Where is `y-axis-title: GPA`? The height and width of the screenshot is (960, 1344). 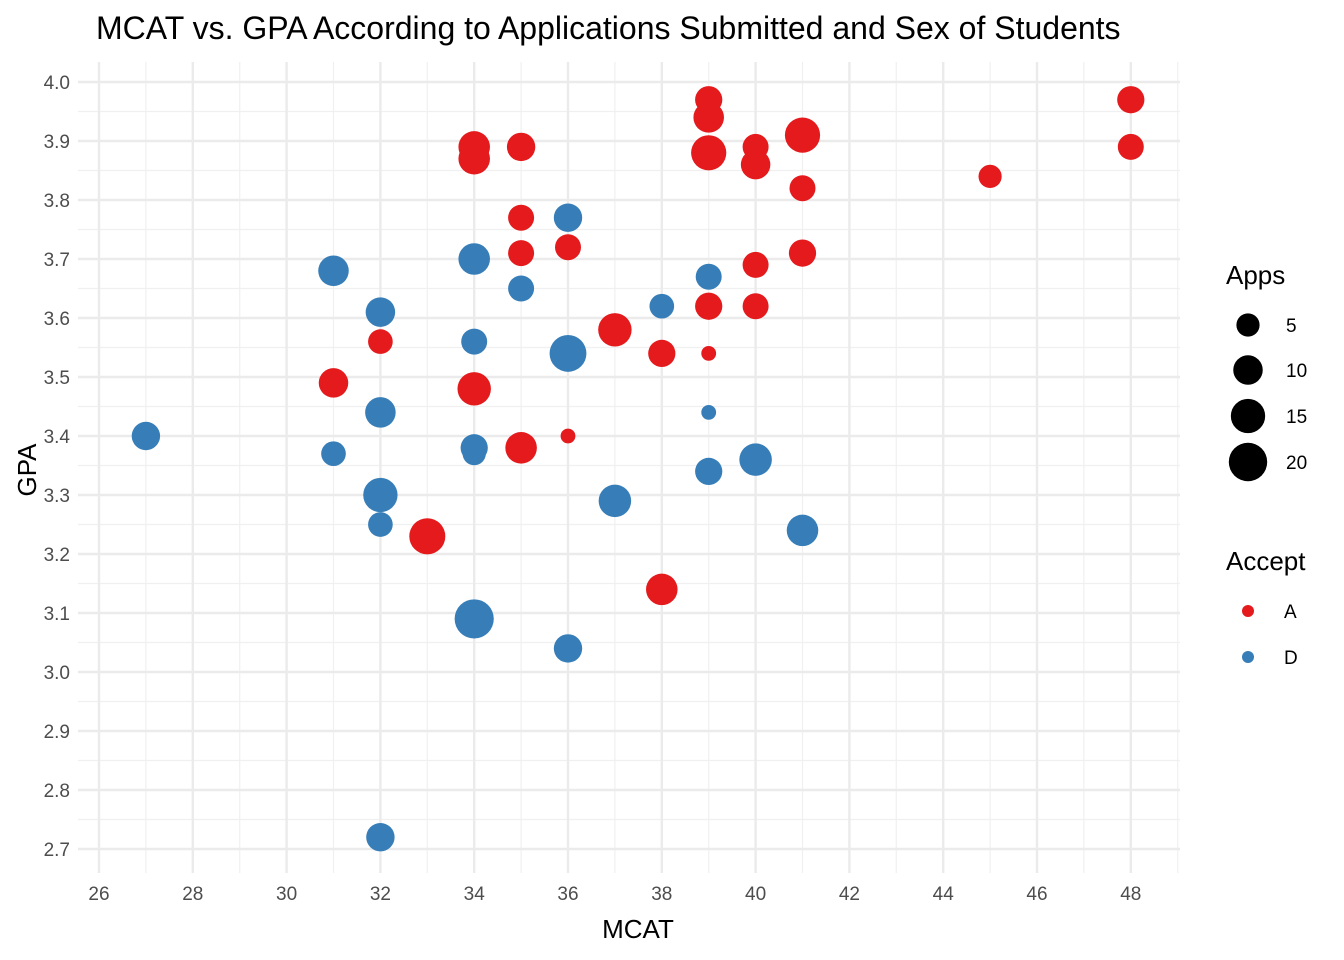 y-axis-title: GPA is located at coordinates (27, 470).